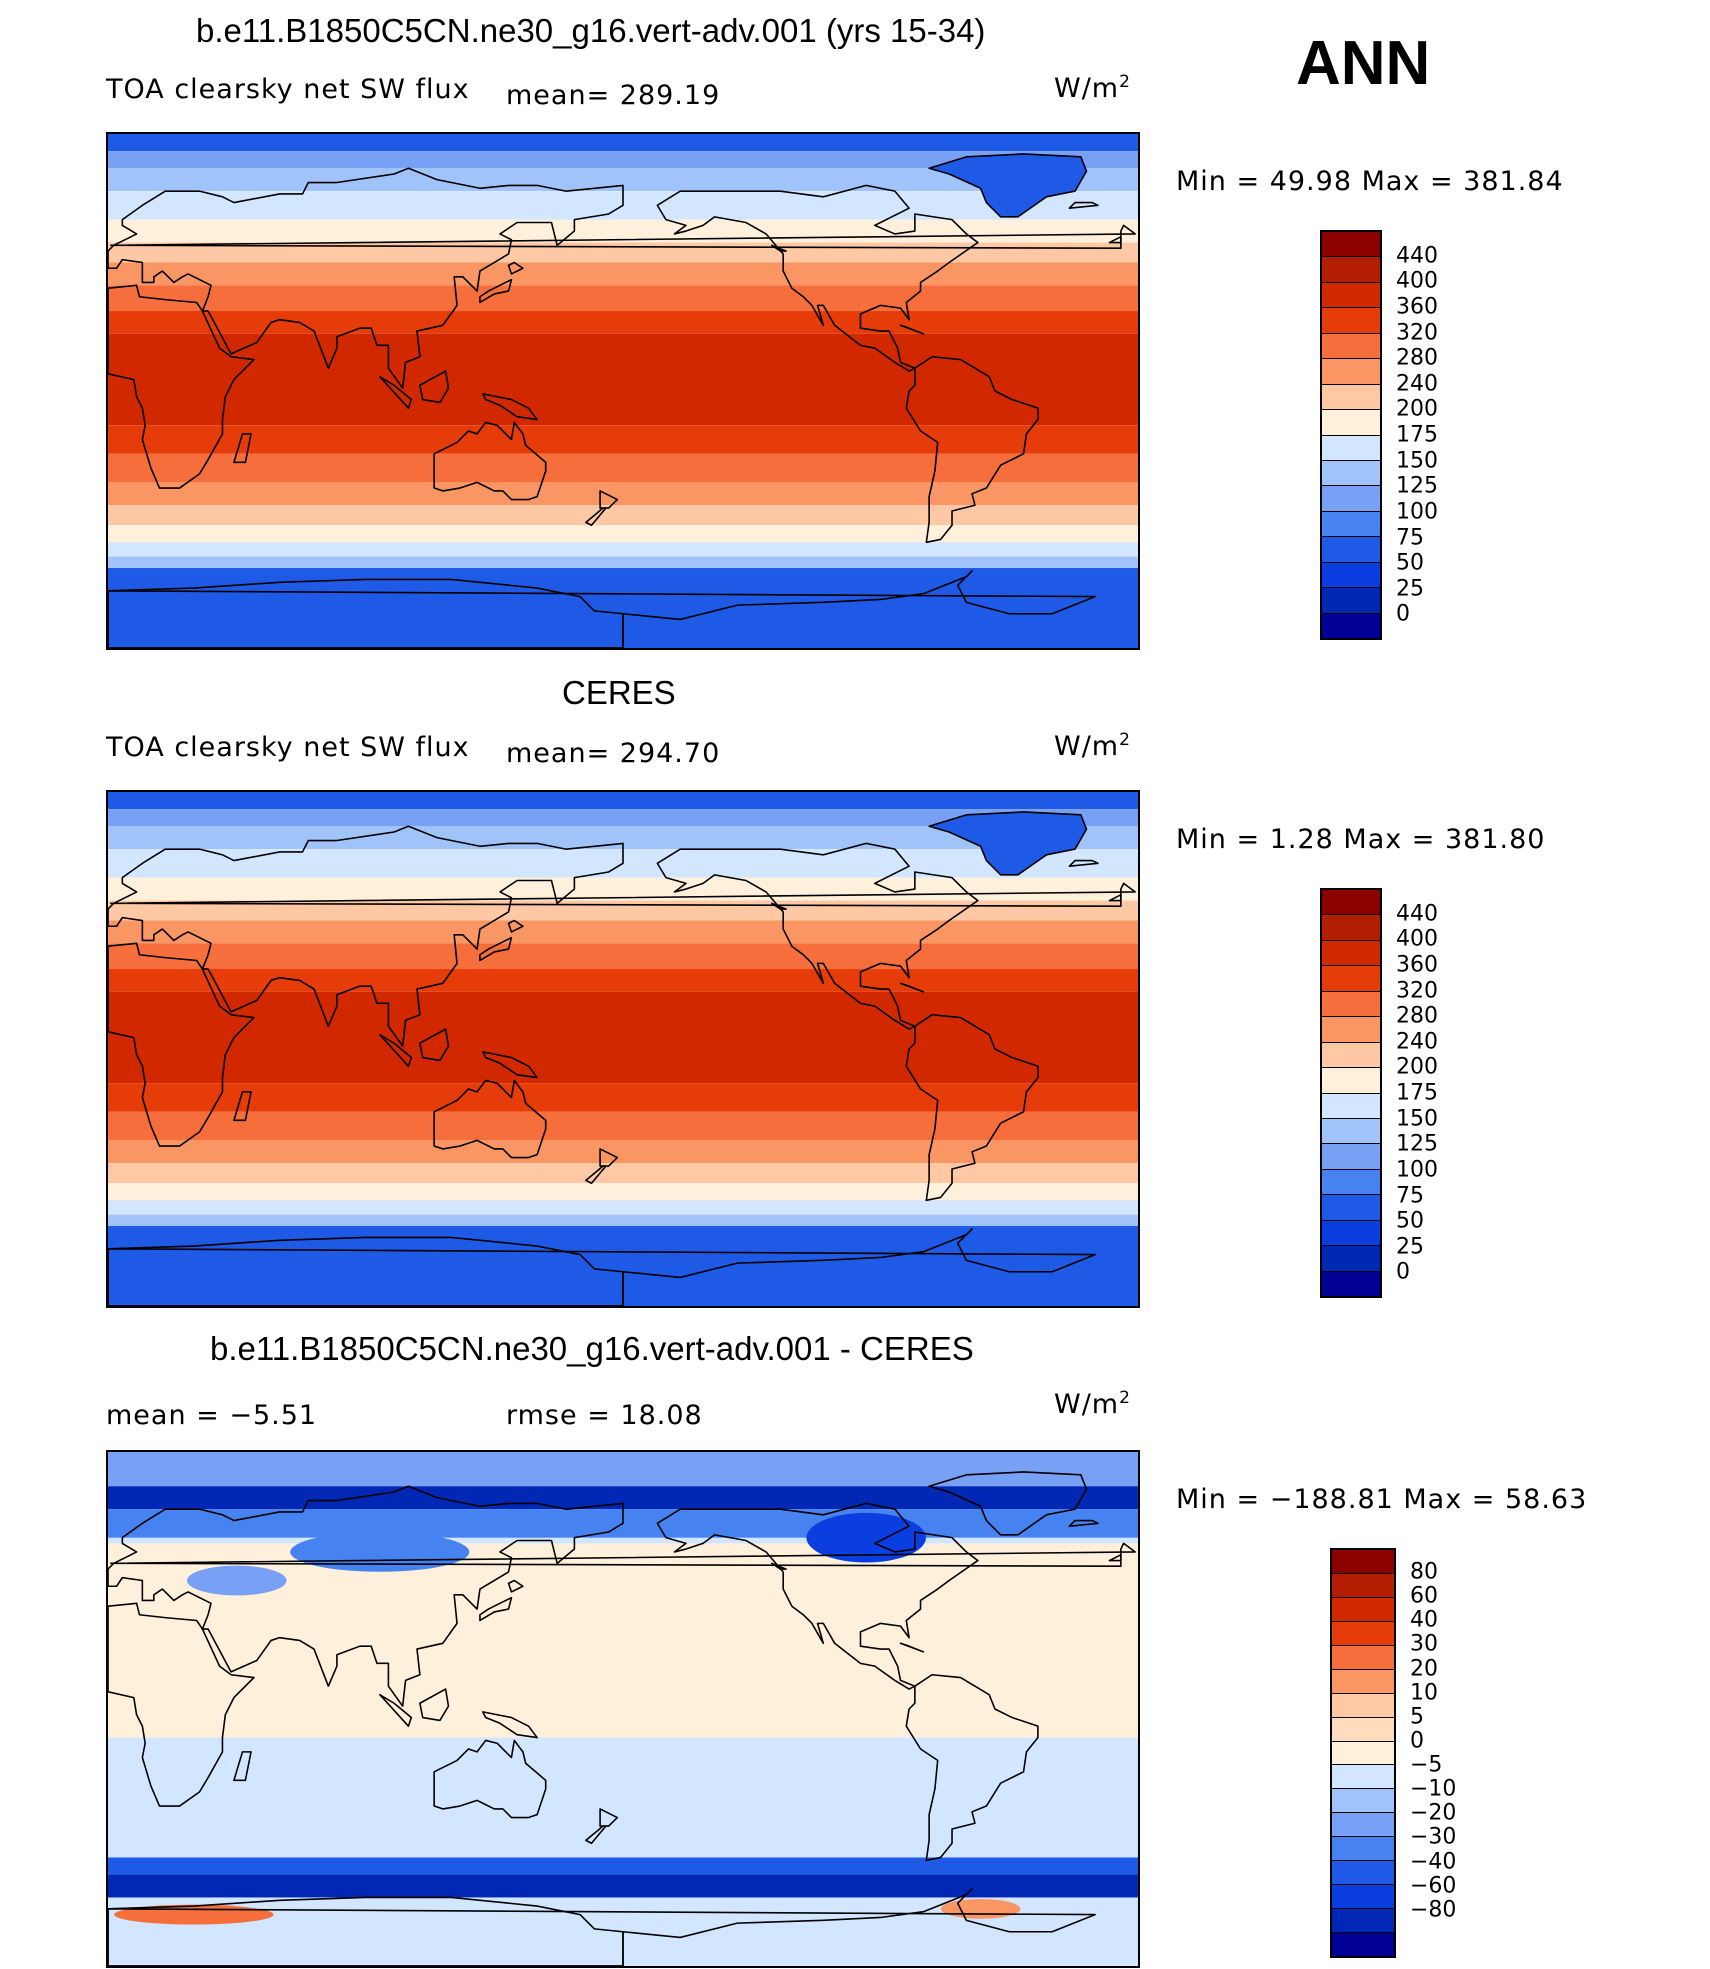 The image size is (1710, 1969). Describe the element at coordinates (980, 1908) in the screenshot. I see `positive-bias-patch` at that location.